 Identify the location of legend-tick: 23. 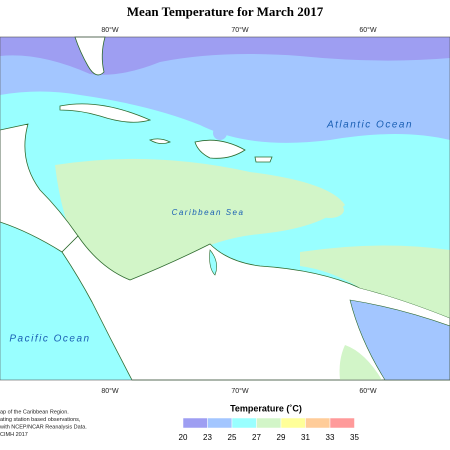
(207, 437).